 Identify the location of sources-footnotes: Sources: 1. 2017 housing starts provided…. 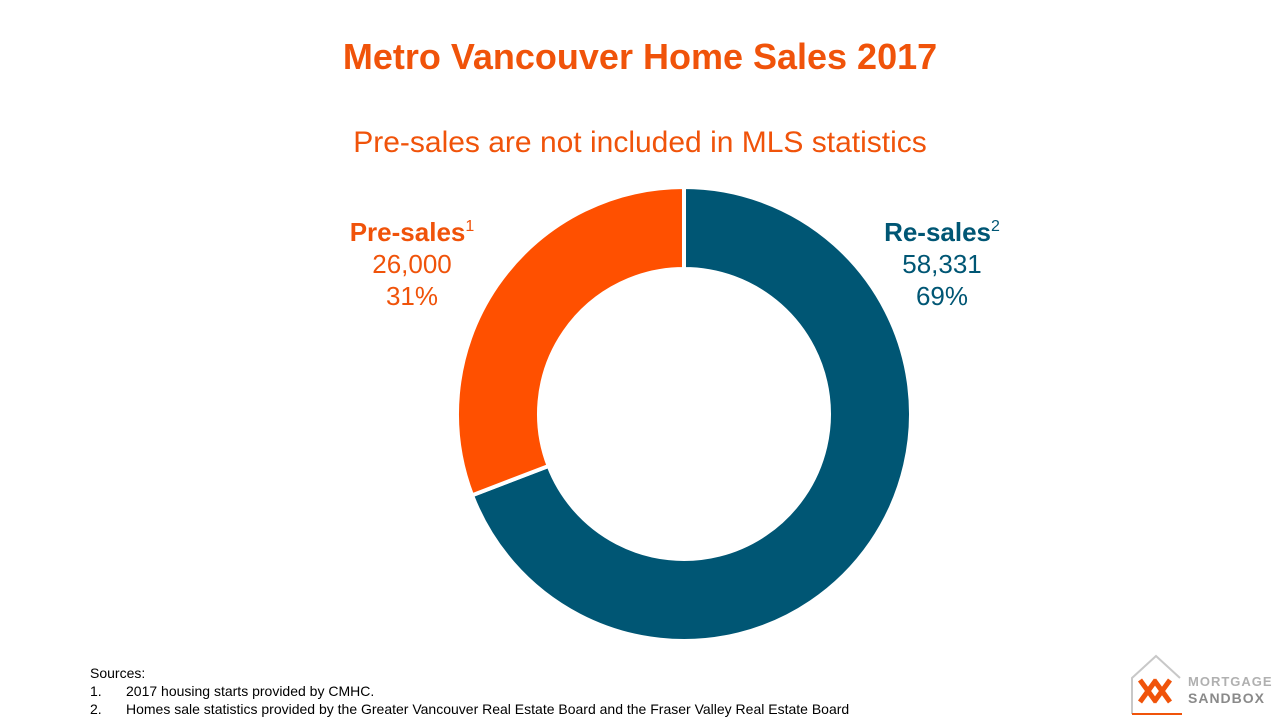
(469, 691).